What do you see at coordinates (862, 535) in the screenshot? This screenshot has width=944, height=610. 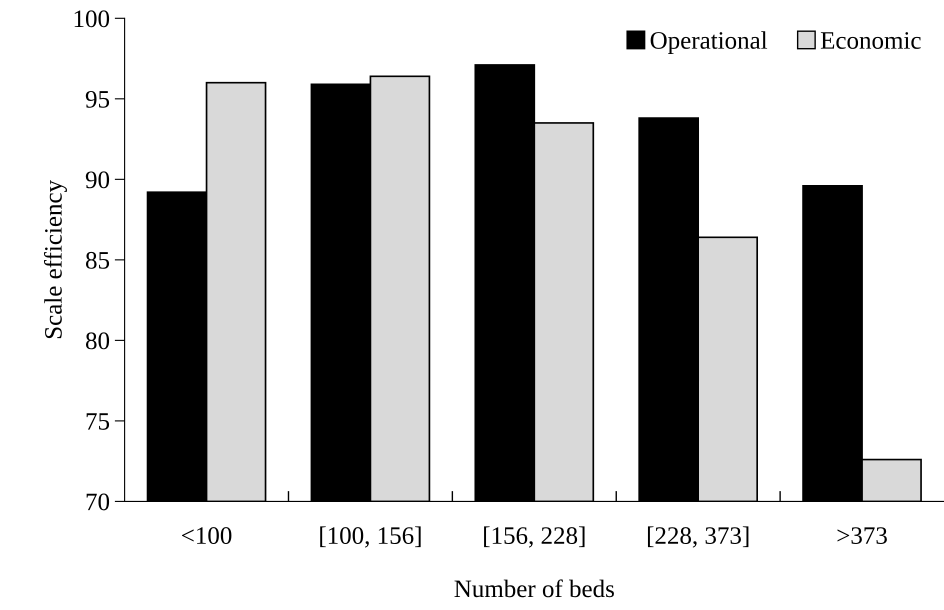 I see `x-tick-label: >373` at bounding box center [862, 535].